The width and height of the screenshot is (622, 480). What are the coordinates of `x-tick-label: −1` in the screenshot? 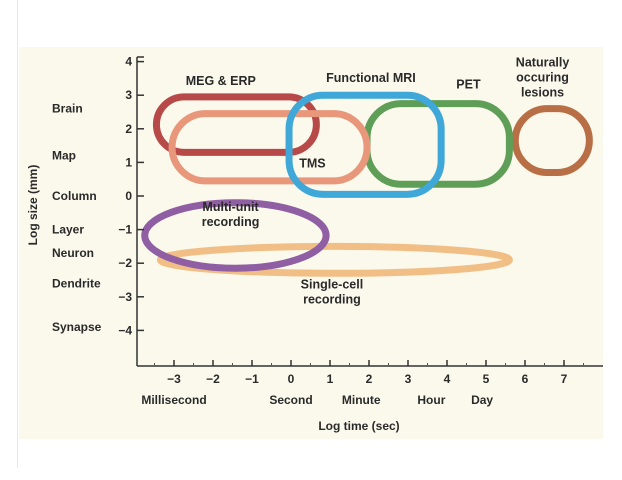 It's located at (252, 379).